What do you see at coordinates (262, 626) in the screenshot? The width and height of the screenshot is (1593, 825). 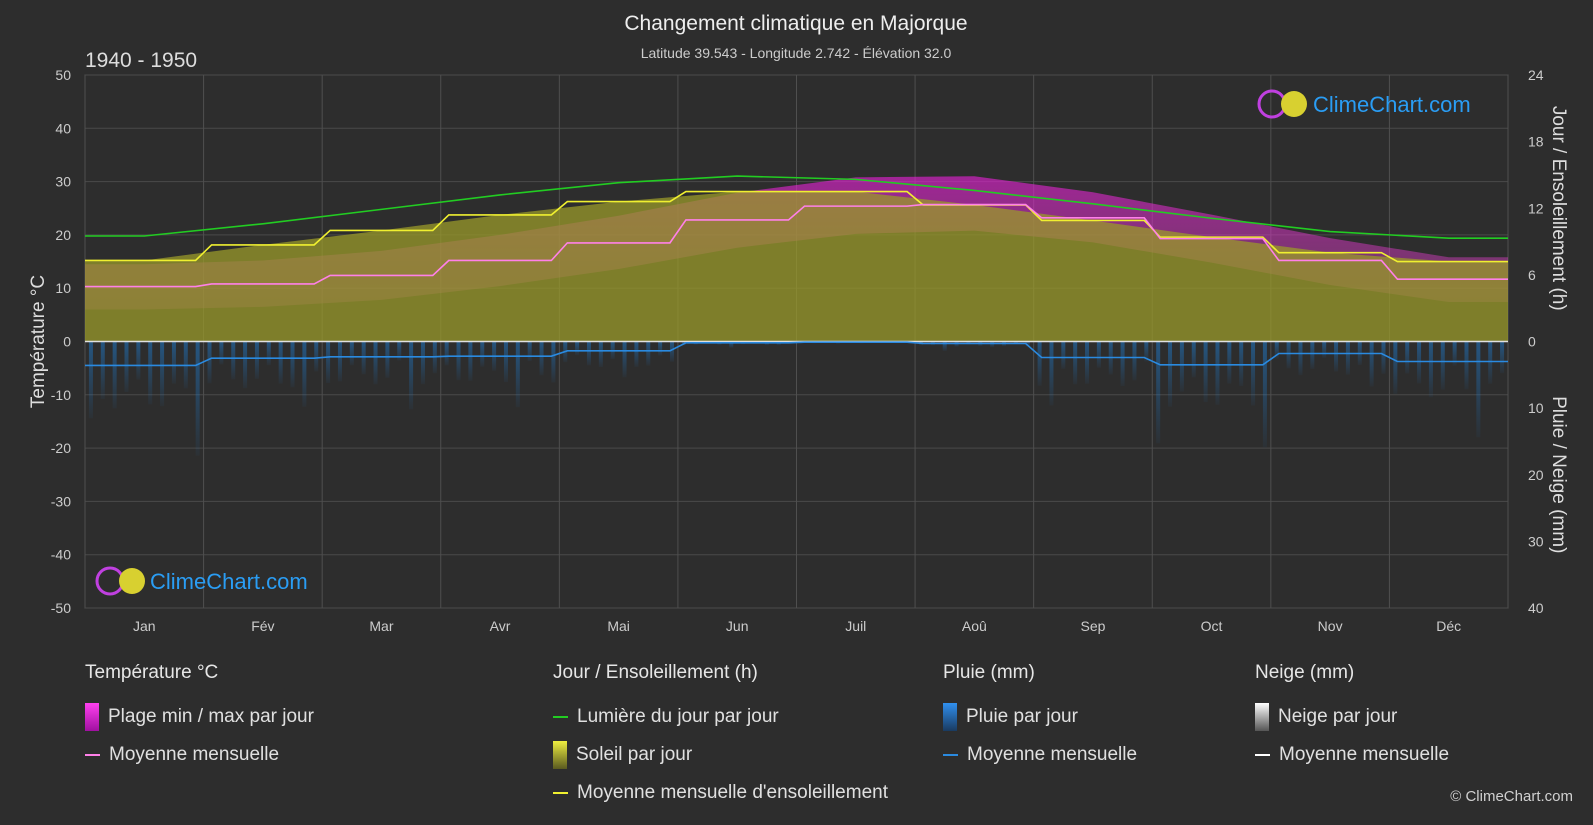 I see `tick-label-month: Fév` at bounding box center [262, 626].